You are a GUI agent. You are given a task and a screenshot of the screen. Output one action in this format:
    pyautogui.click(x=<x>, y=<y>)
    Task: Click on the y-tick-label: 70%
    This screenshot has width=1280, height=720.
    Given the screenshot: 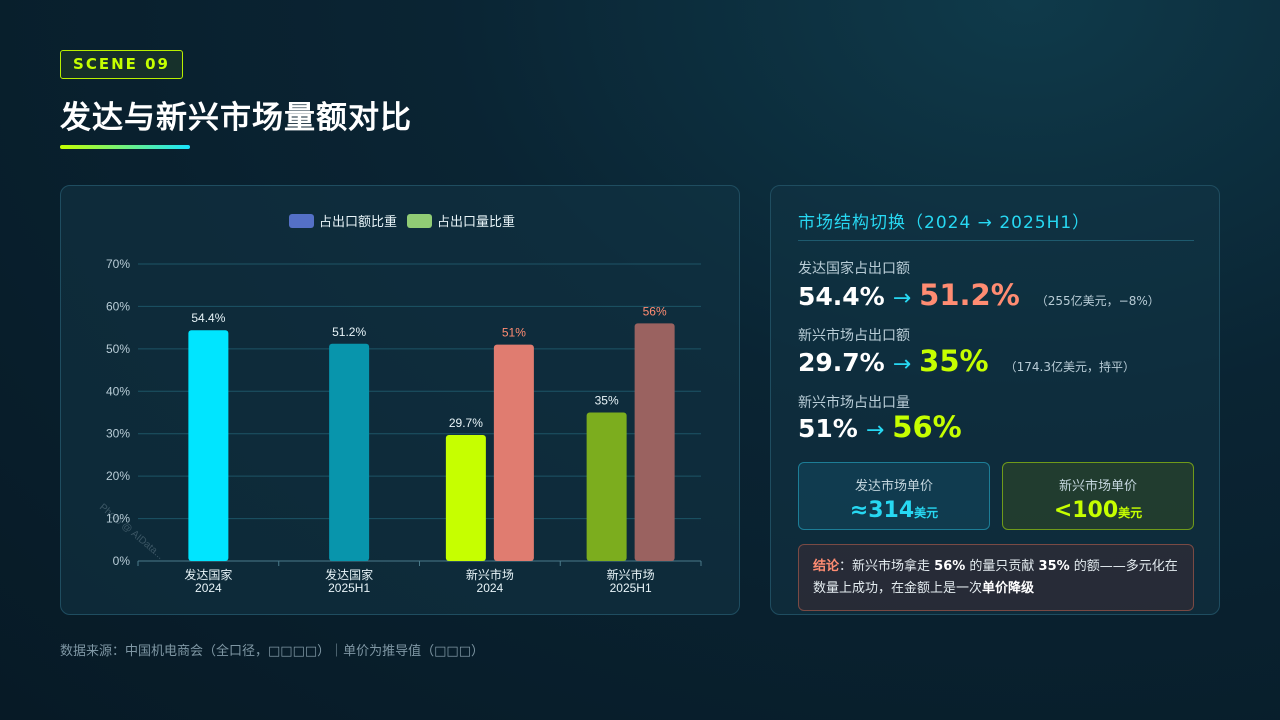 What is the action you would take?
    pyautogui.click(x=118, y=264)
    